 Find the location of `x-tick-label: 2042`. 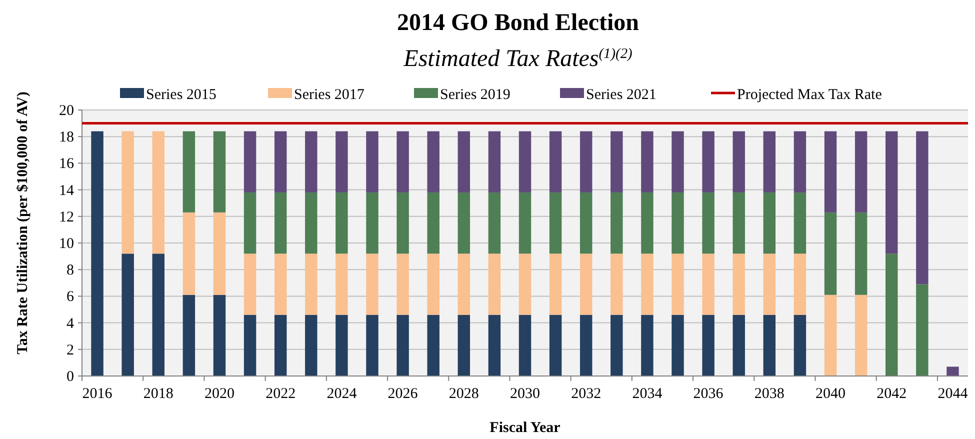

x-tick-label: 2042 is located at coordinates (891, 394).